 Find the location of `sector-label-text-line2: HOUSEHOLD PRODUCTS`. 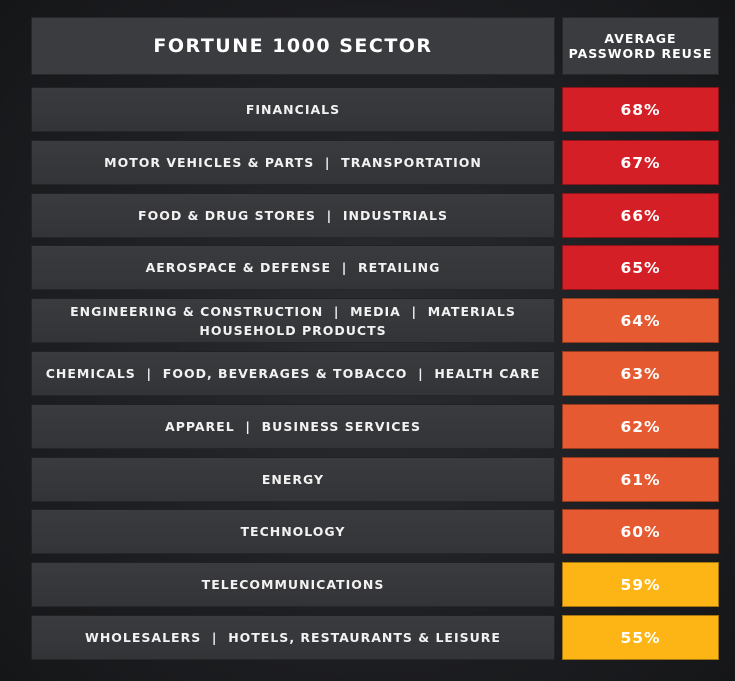

sector-label-text-line2: HOUSEHOLD PRODUCTS is located at coordinates (293, 330).